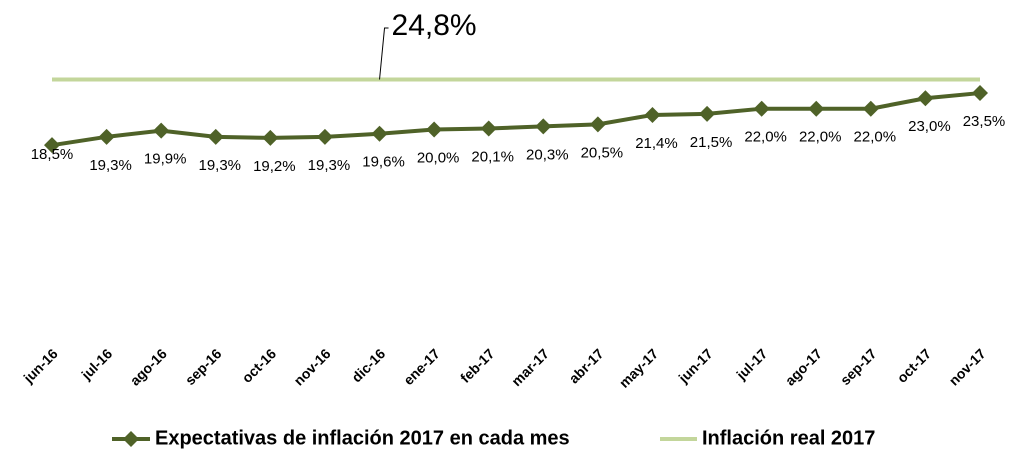  Describe the element at coordinates (984, 121) in the screenshot. I see `data-label: 23,5%` at that location.